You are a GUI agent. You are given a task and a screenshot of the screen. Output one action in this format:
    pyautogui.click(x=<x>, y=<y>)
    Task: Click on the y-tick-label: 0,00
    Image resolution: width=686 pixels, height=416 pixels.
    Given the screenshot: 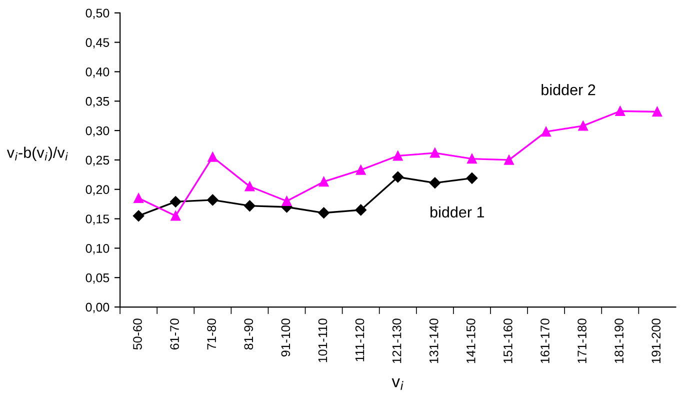 What is the action you would take?
    pyautogui.click(x=98, y=308)
    